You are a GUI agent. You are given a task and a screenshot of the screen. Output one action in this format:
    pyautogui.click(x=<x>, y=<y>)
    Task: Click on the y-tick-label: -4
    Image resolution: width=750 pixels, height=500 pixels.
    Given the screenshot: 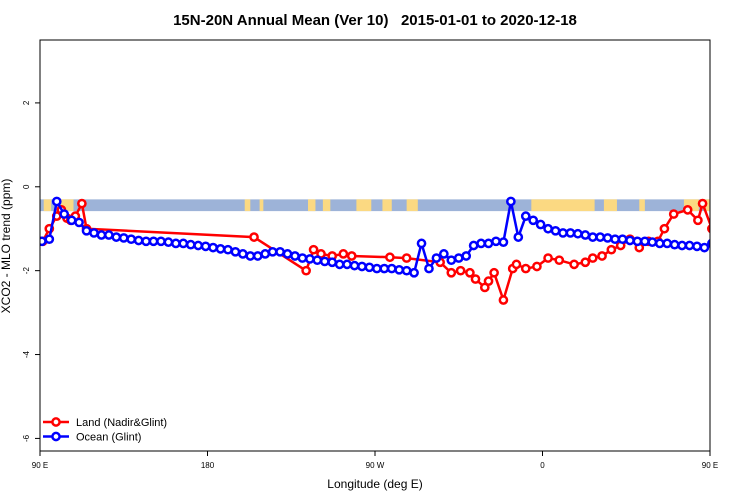 What is the action you would take?
    pyautogui.click(x=26, y=354)
    